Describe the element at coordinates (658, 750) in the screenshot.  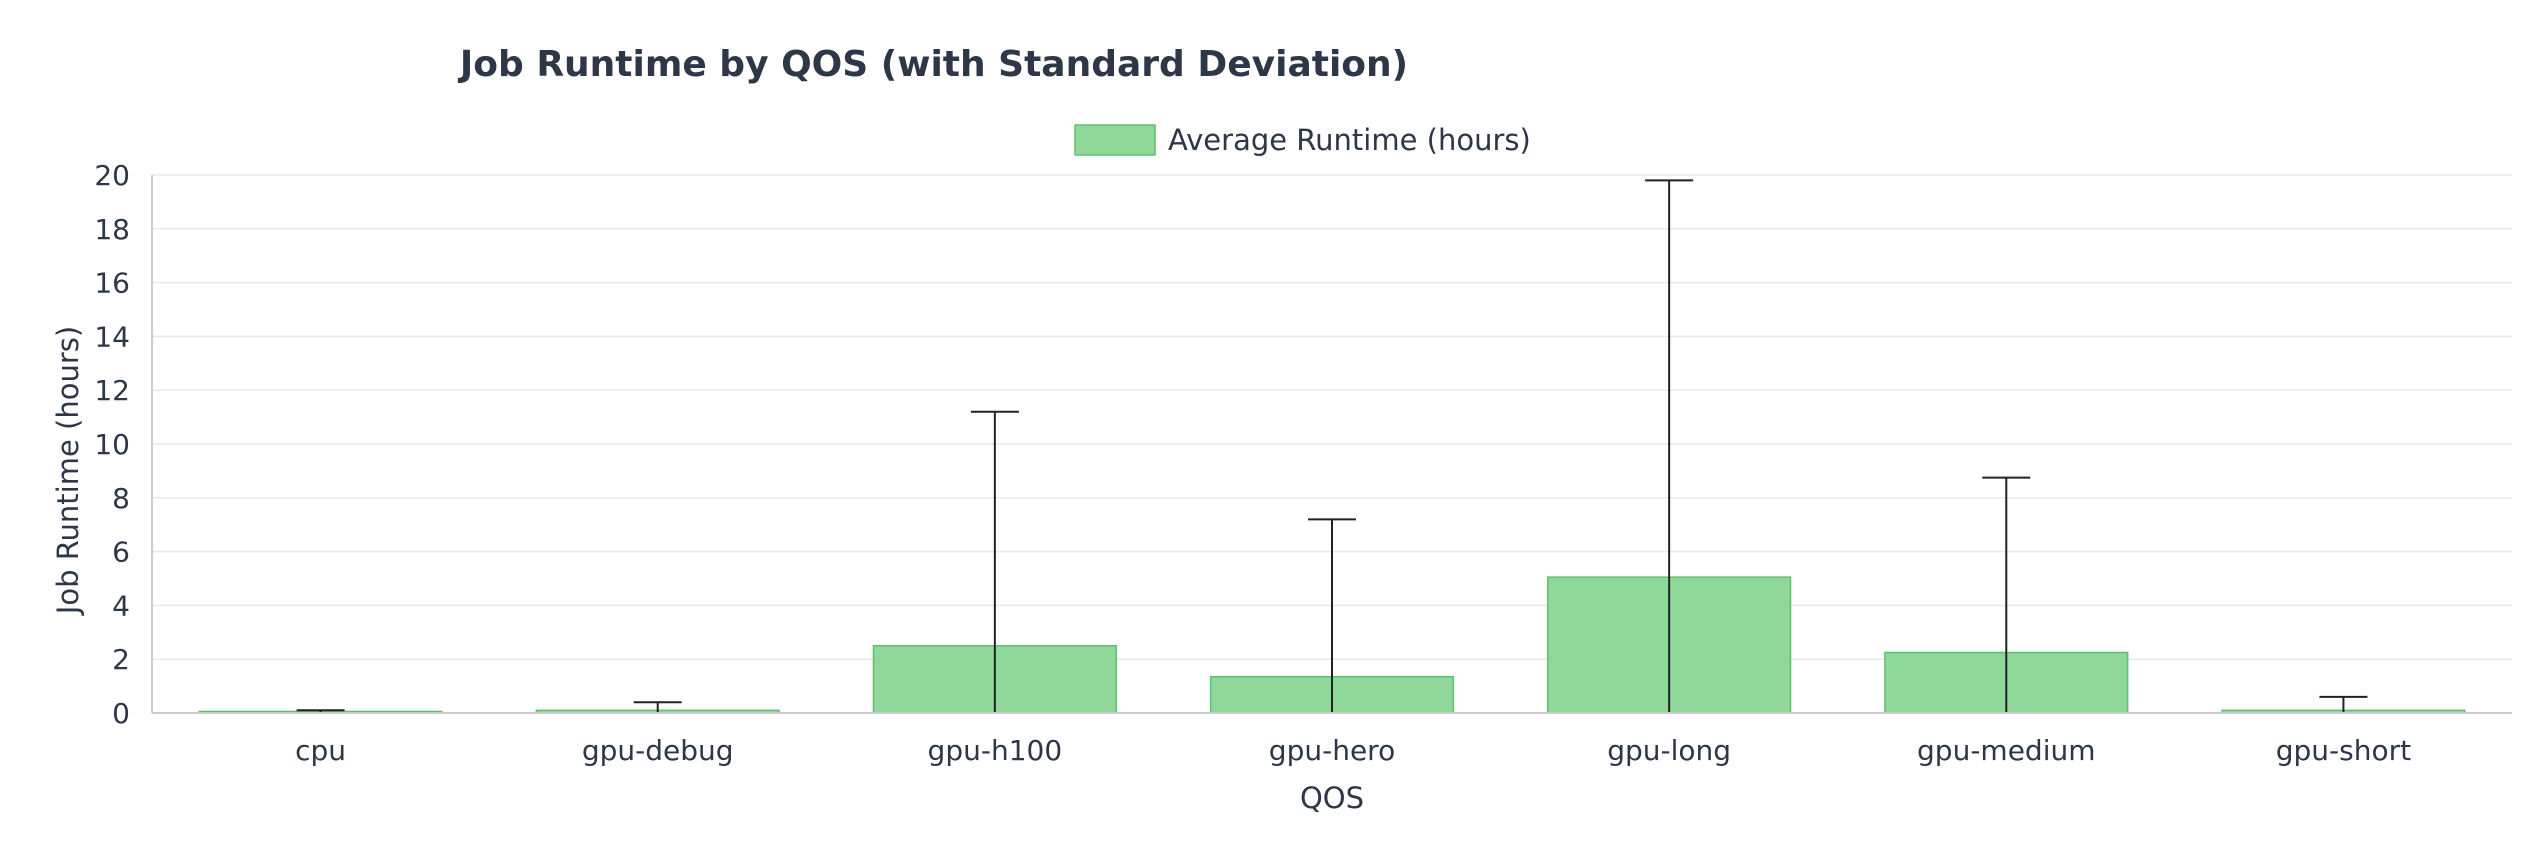
I see `x-tick-label: gpu-debug` at that location.